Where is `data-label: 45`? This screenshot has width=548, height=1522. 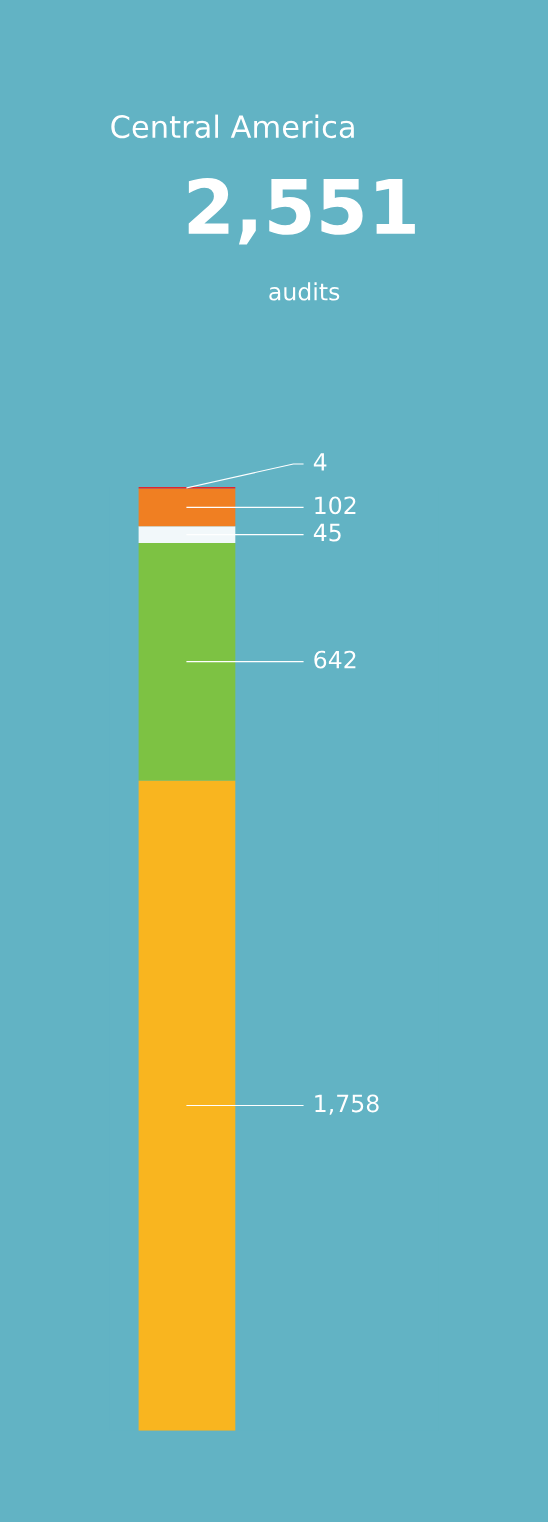
data-label: 45 is located at coordinates (327, 532).